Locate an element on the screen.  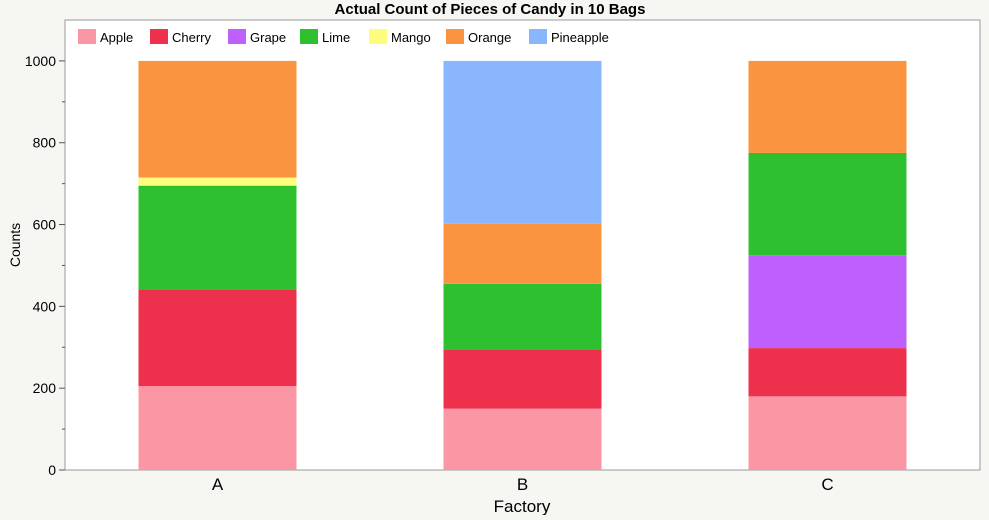
x-axis-label: Factory is located at coordinates (522, 506).